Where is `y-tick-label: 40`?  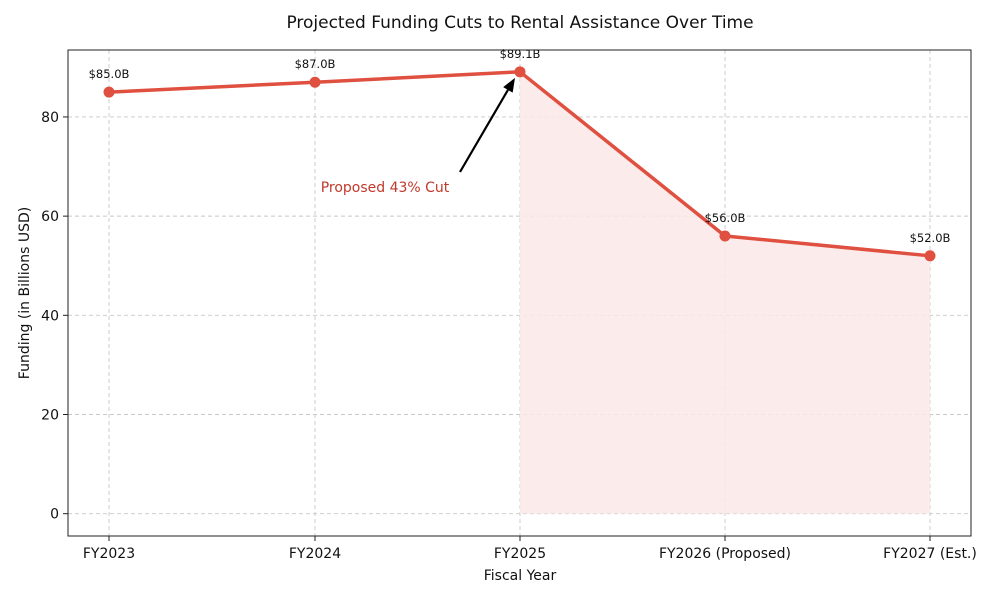 y-tick-label: 40 is located at coordinates (50, 316).